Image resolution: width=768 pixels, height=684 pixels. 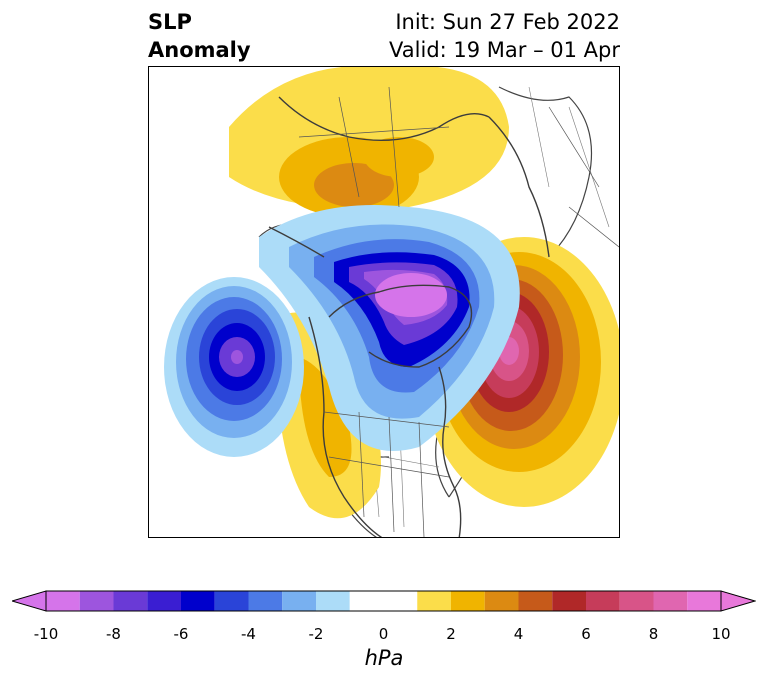 What do you see at coordinates (234, 367) in the screenshot?
I see `negative-anomaly-pacific` at bounding box center [234, 367].